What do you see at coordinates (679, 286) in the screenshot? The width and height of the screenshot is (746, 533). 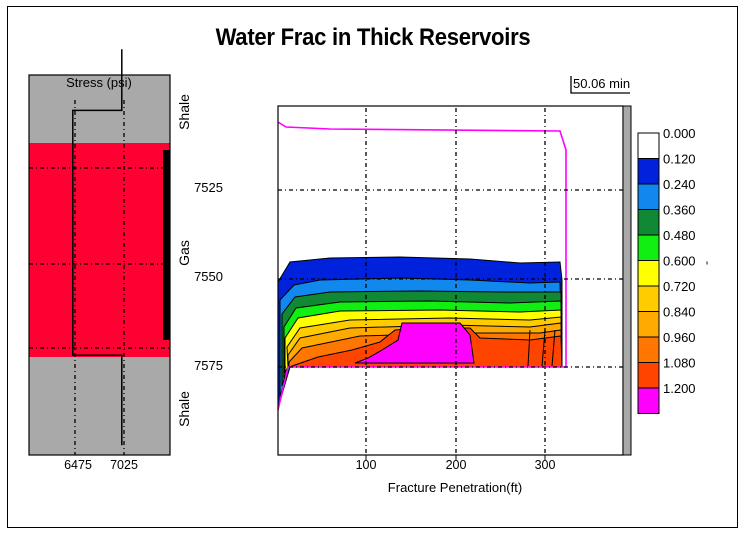 I see `legend-label: 0.720` at bounding box center [679, 286].